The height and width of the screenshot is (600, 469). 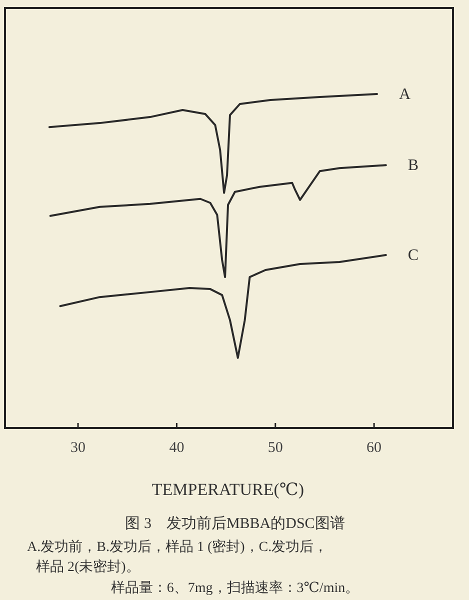 I want to click on text: 样品量：6、7mg，扫描速率：3℃/min。, so click(x=235, y=588).